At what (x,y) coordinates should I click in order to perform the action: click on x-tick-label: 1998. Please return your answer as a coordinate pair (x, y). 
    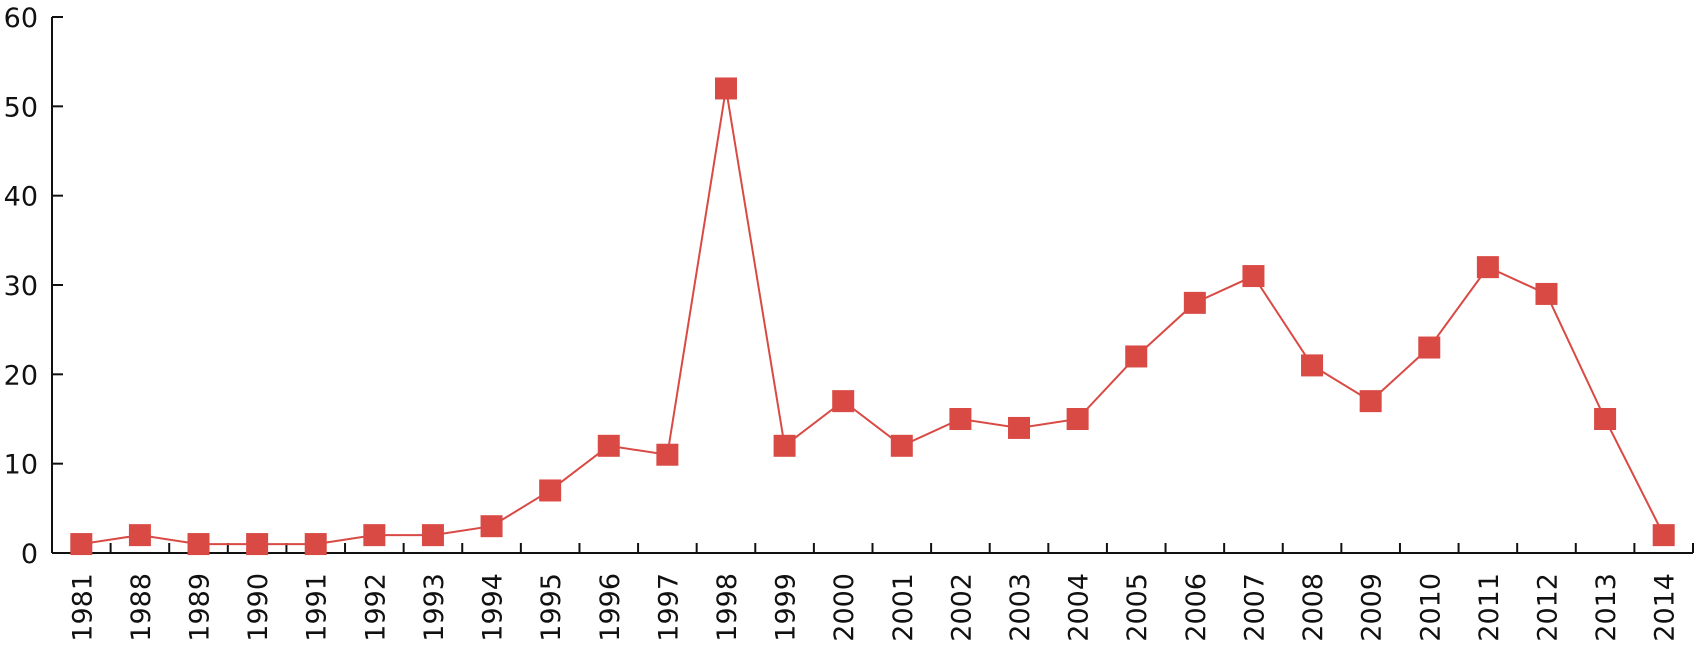
    Looking at the image, I should click on (727, 607).